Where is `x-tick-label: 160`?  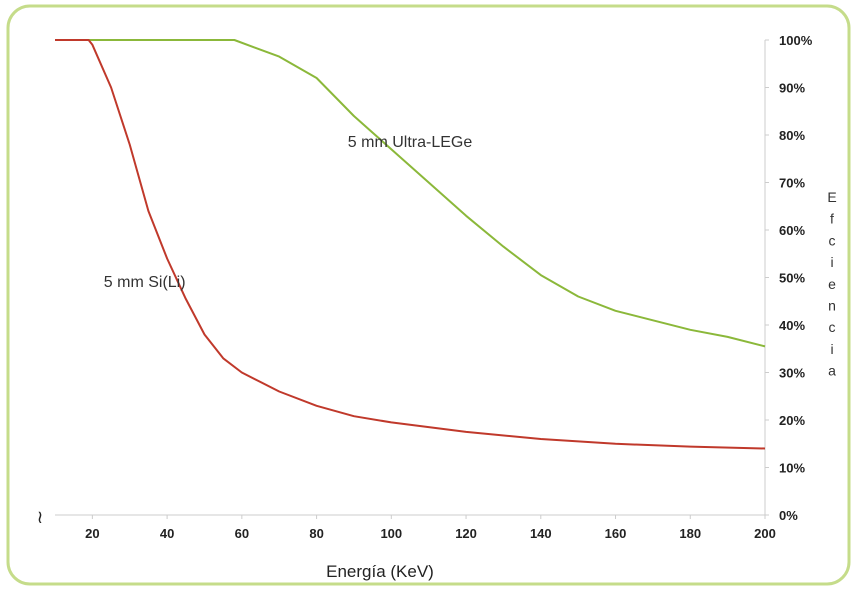
x-tick-label: 160 is located at coordinates (616, 533).